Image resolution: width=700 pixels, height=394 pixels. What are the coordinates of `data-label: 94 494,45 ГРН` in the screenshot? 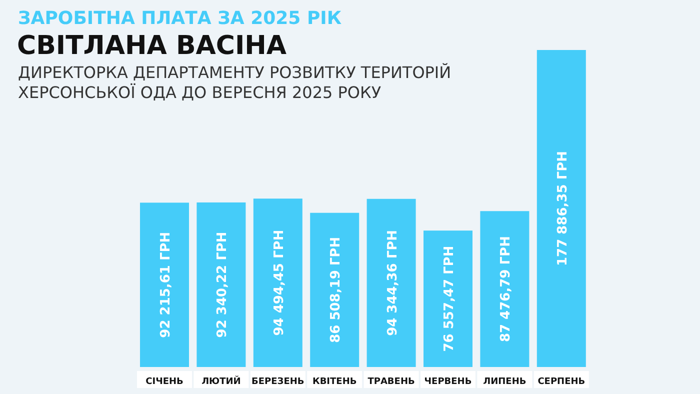 It's located at (279, 283).